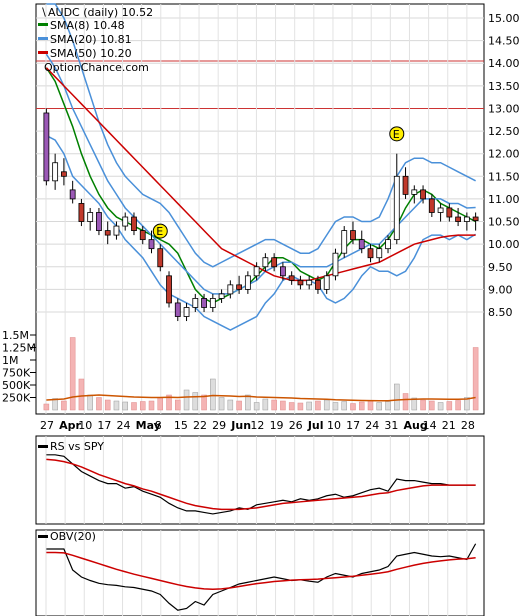  What do you see at coordinates (124, 425) in the screenshot?
I see `x-tick-label: 24` at bounding box center [124, 425].